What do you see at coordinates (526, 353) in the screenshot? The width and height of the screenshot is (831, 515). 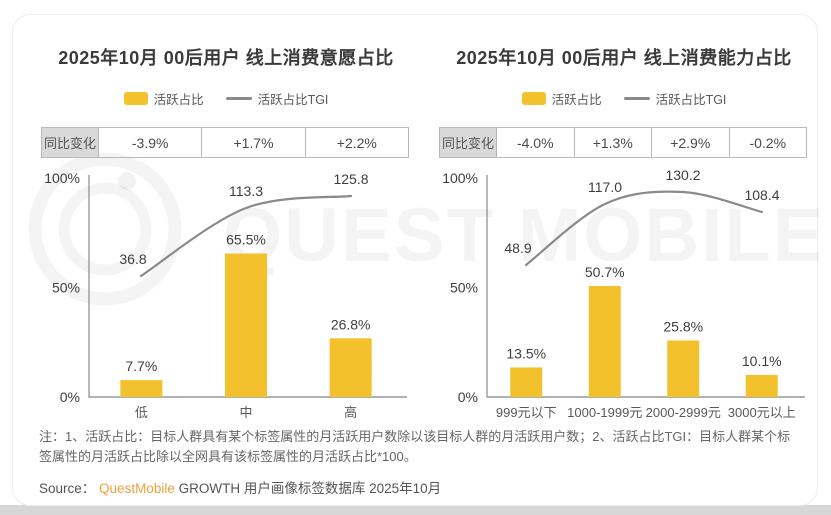 I see `bar-value-label: 13.5%` at bounding box center [526, 353].